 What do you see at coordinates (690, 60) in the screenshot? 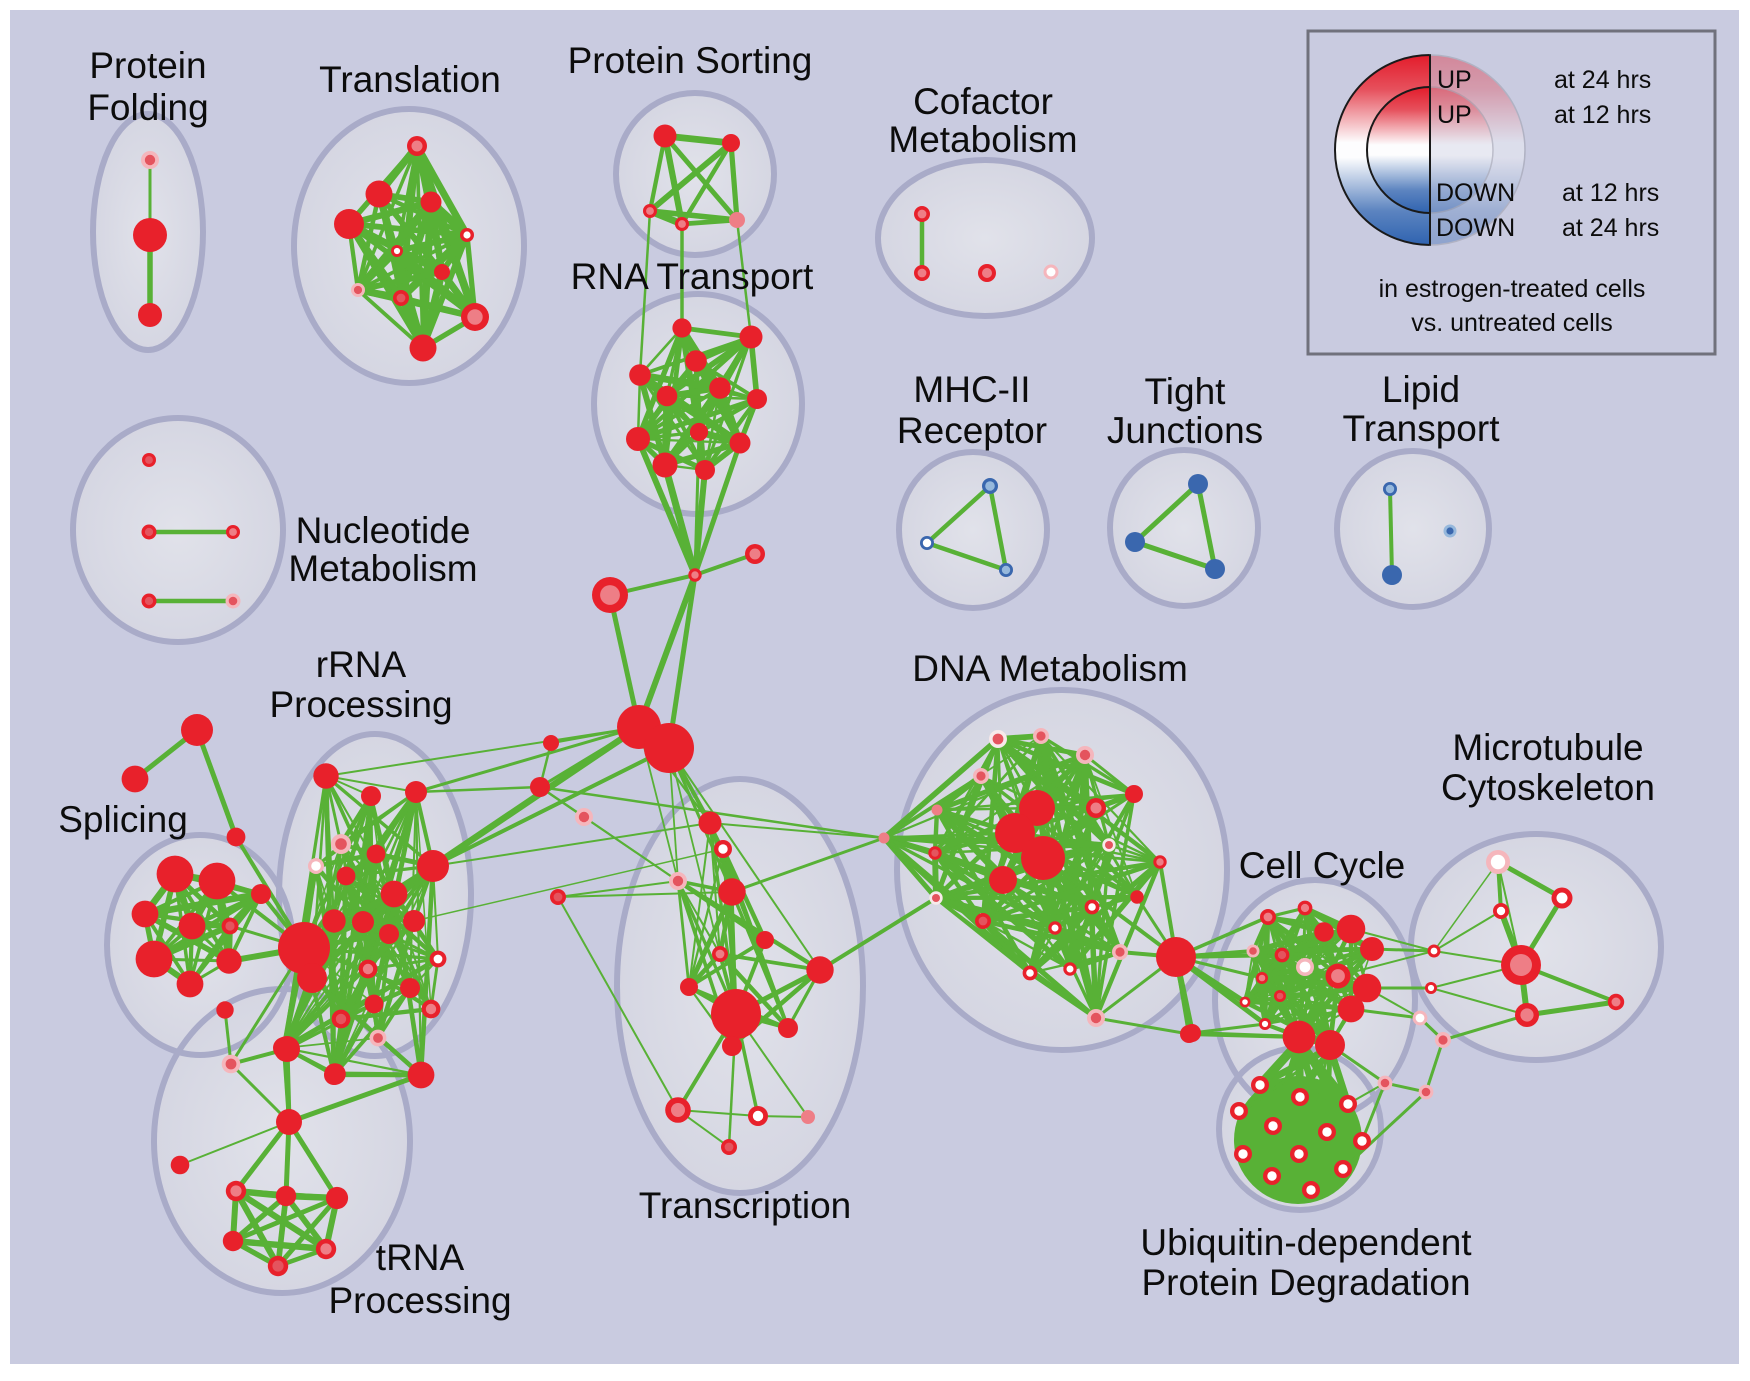
I see `svg-text: Protein Sorting` at bounding box center [690, 60].